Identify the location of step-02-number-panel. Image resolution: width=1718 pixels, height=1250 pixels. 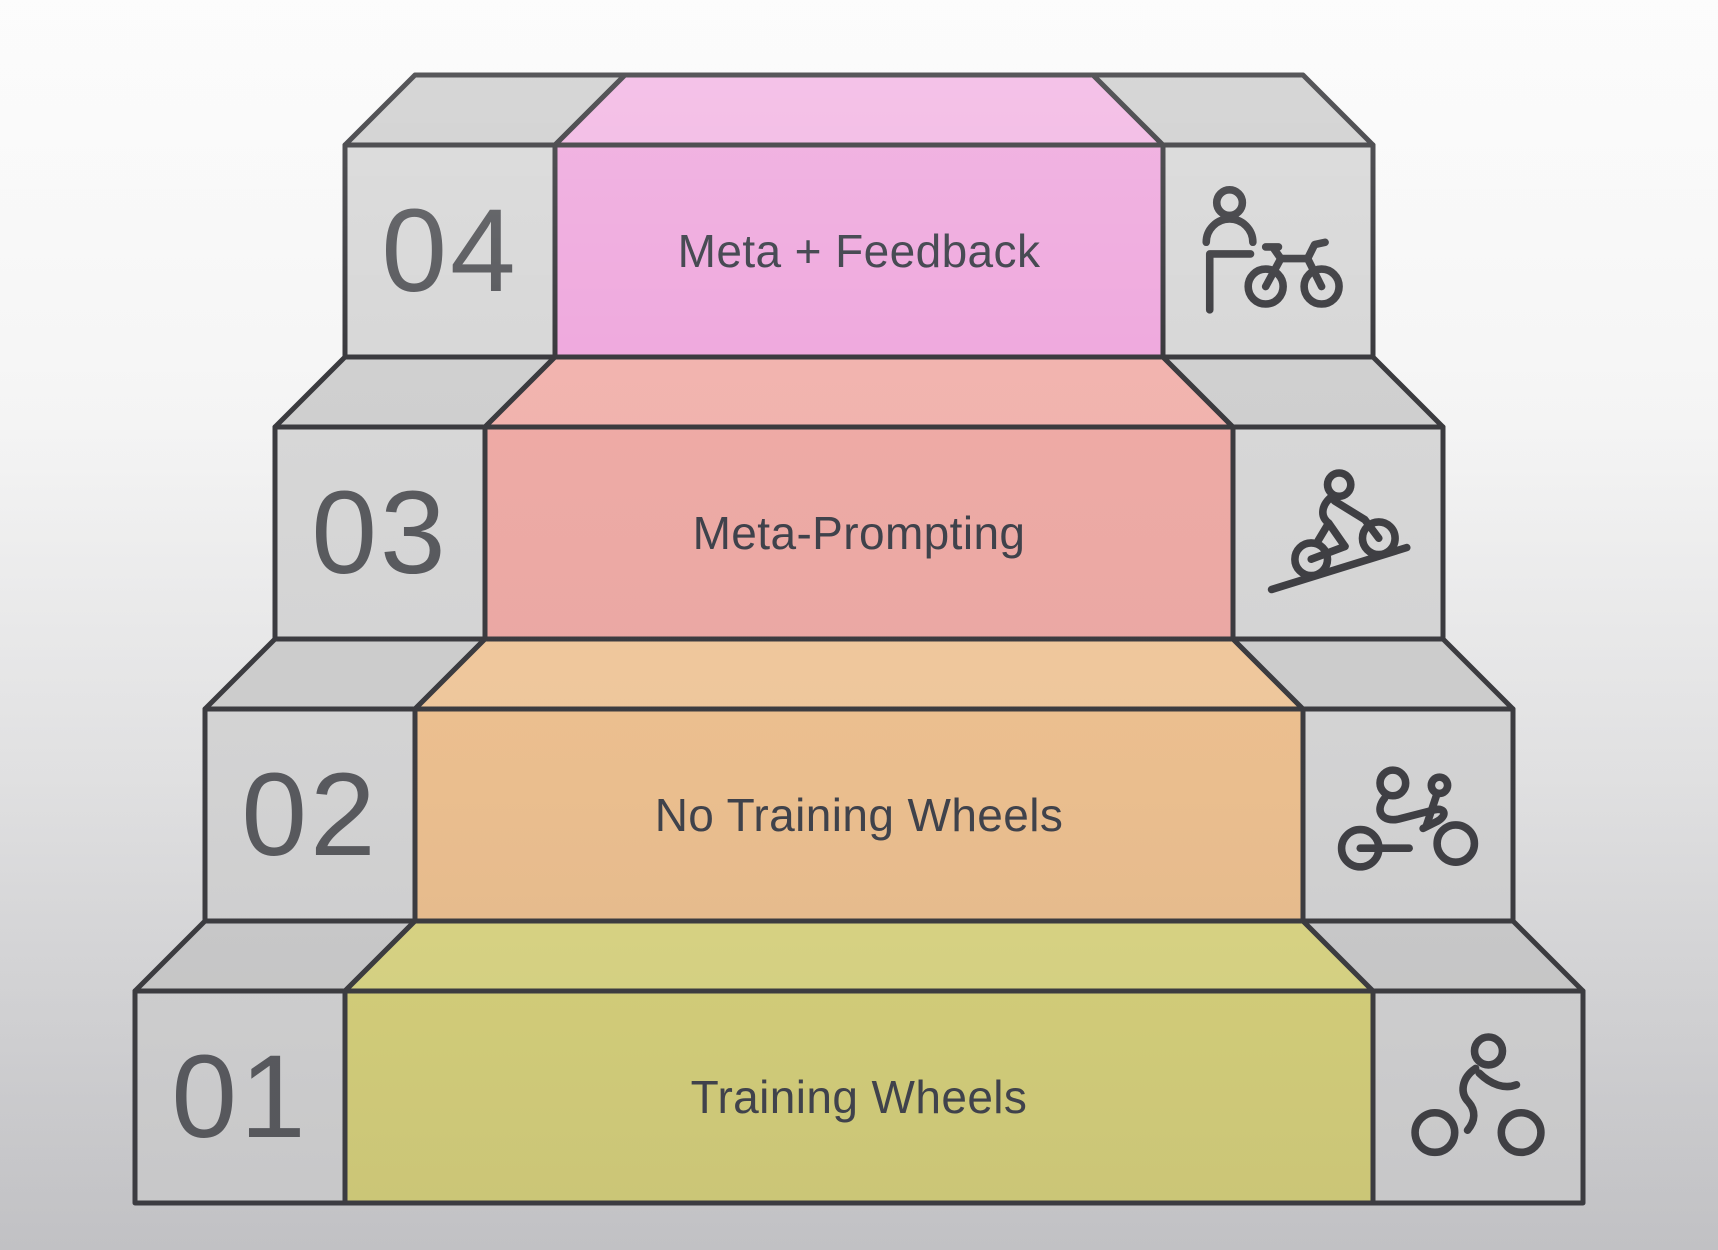
(310, 815).